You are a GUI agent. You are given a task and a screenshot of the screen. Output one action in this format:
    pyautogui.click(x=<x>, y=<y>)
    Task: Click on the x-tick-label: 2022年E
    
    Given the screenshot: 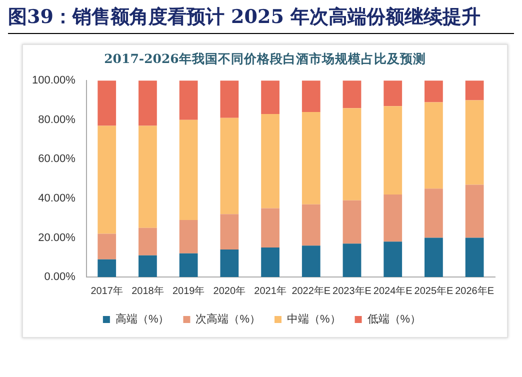 What is the action you would take?
    pyautogui.click(x=311, y=290)
    